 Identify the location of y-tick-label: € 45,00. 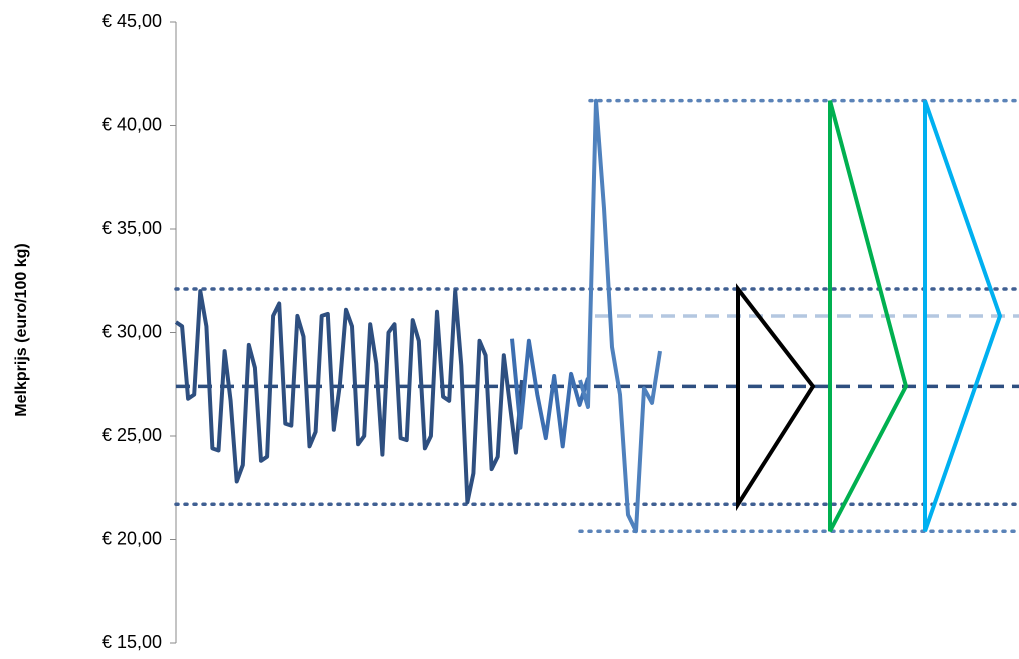
(132, 21).